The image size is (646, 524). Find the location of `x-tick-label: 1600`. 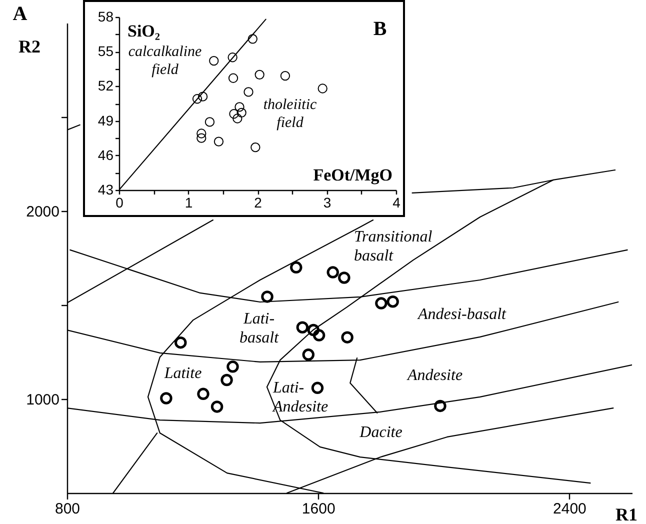

x-tick-label: 1600 is located at coordinates (319, 509).